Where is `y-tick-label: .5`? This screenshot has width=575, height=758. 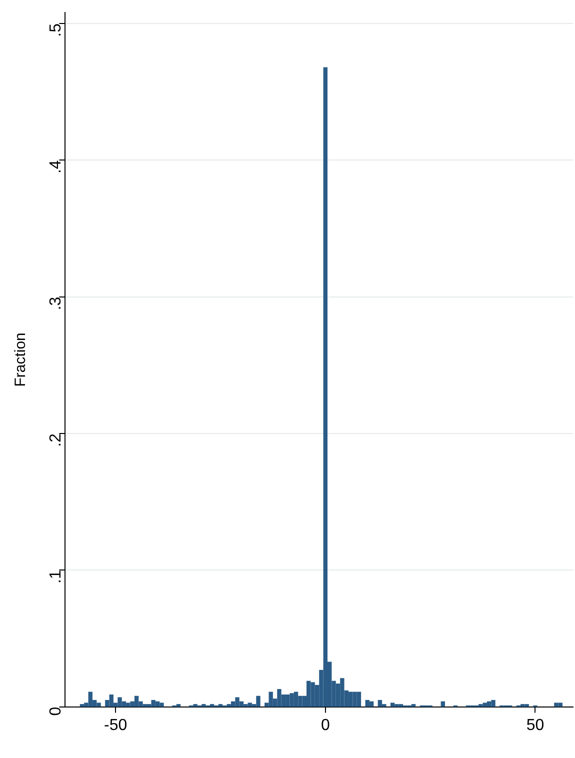
y-tick-label: .5 is located at coordinates (56, 30).